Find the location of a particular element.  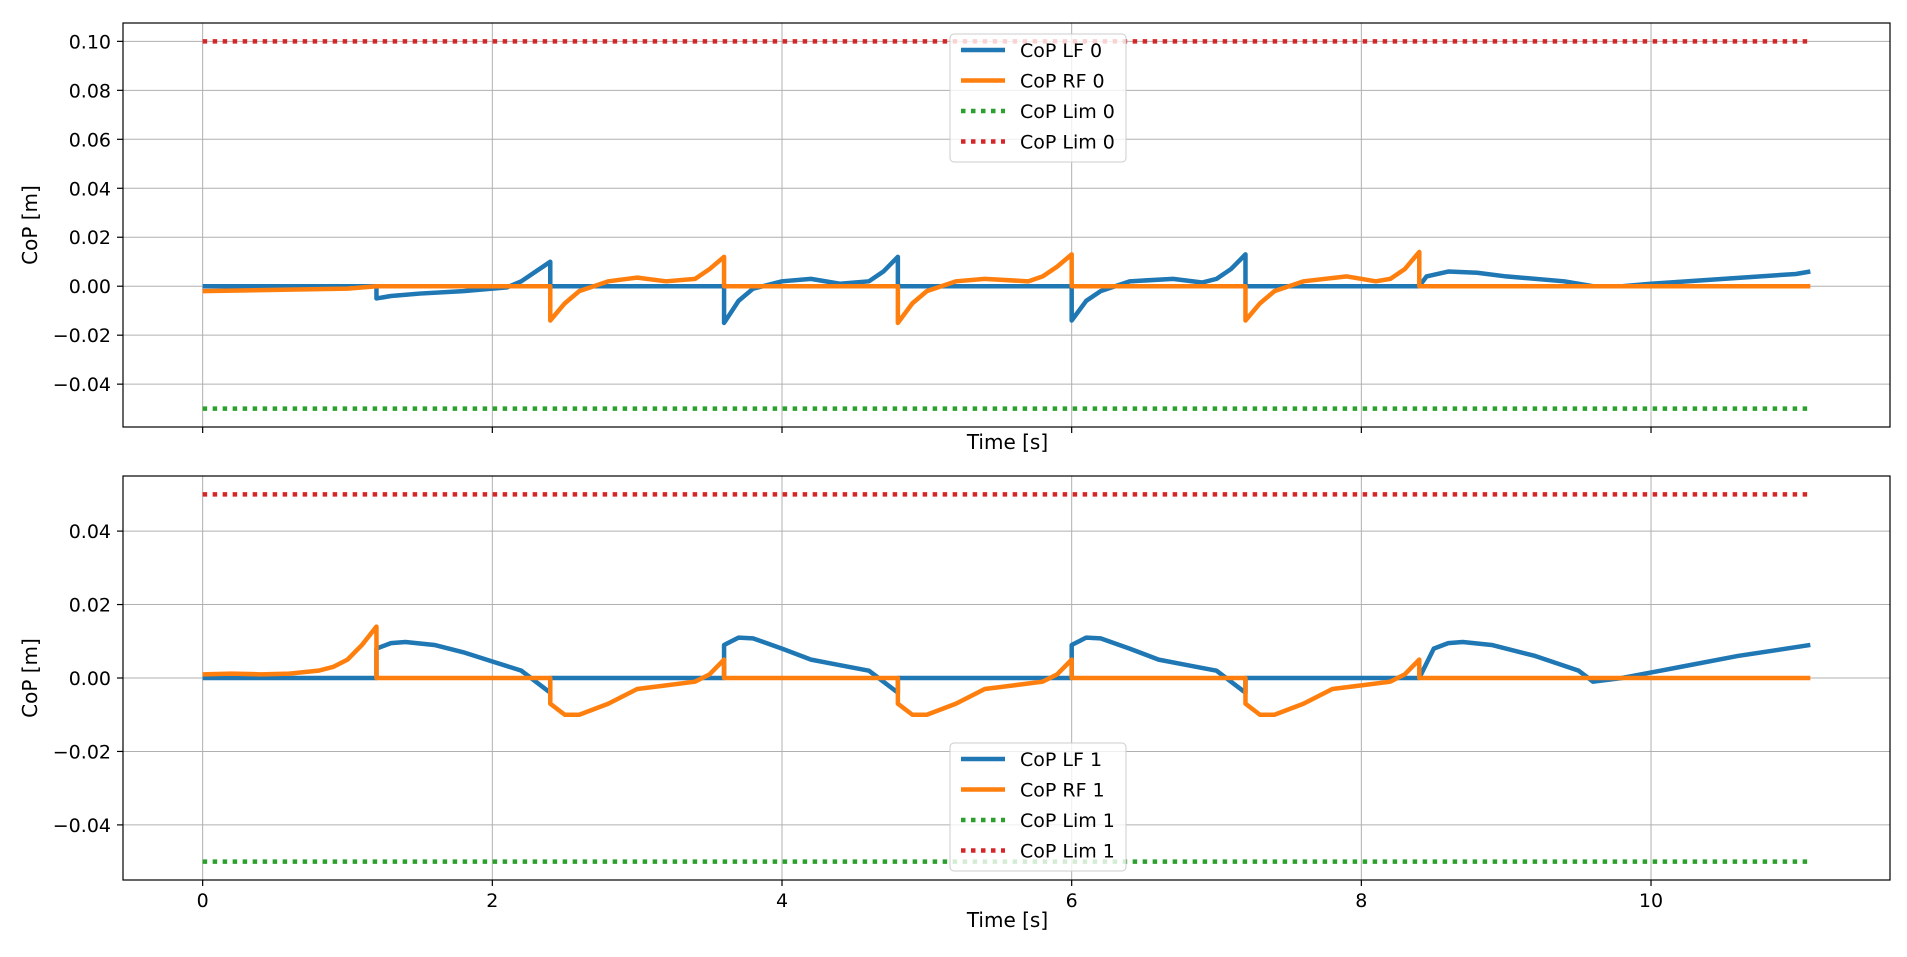

legend-entry-label: CoP LF 0 is located at coordinates (1061, 51).